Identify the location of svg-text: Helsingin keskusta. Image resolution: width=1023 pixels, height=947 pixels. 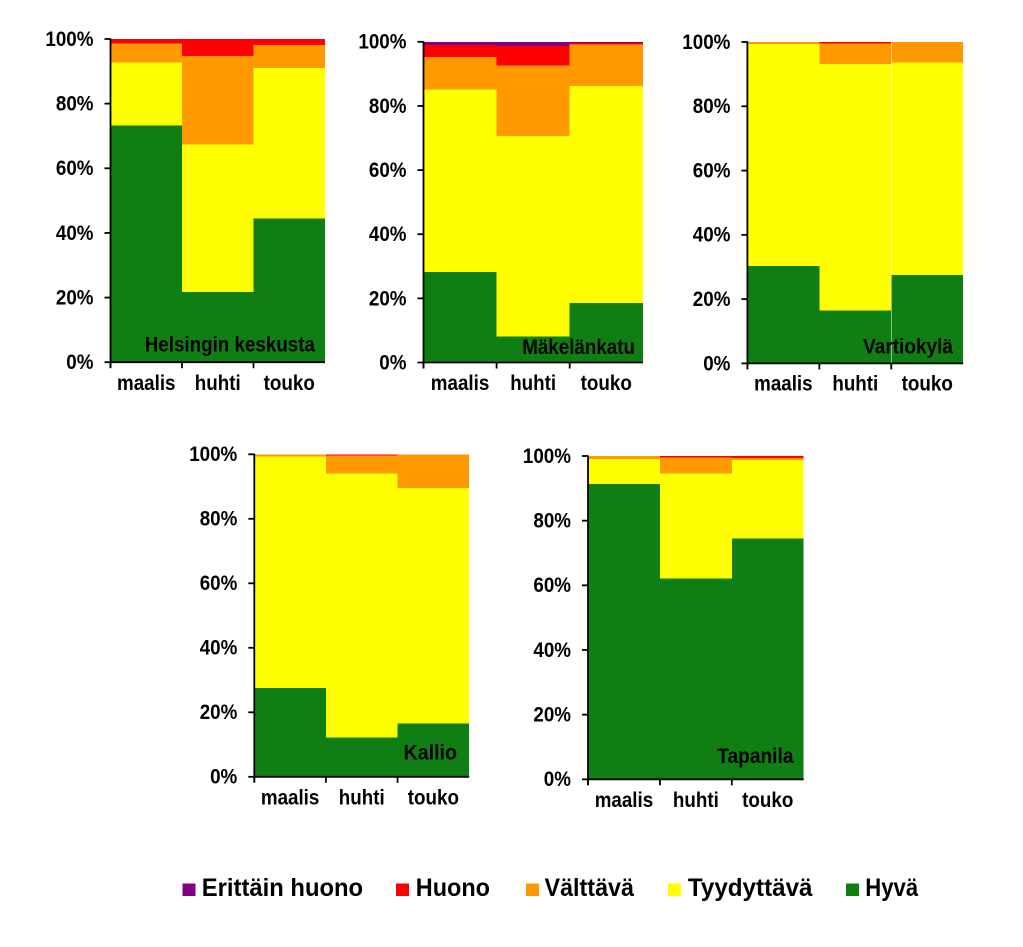
(230, 345).